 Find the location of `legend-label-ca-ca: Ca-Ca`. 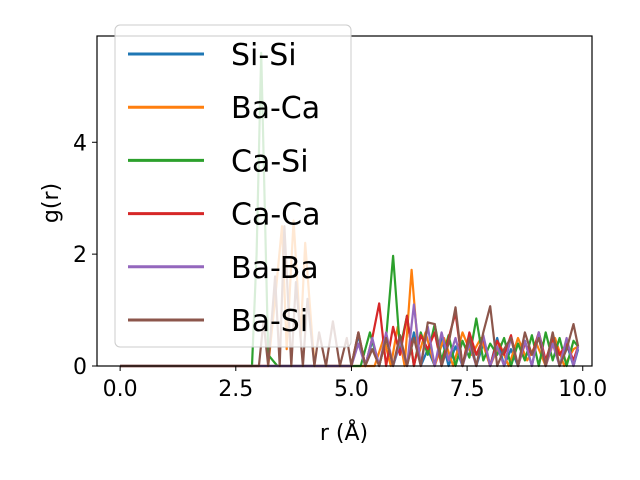

legend-label-ca-ca: Ca-Ca is located at coordinates (276, 215).